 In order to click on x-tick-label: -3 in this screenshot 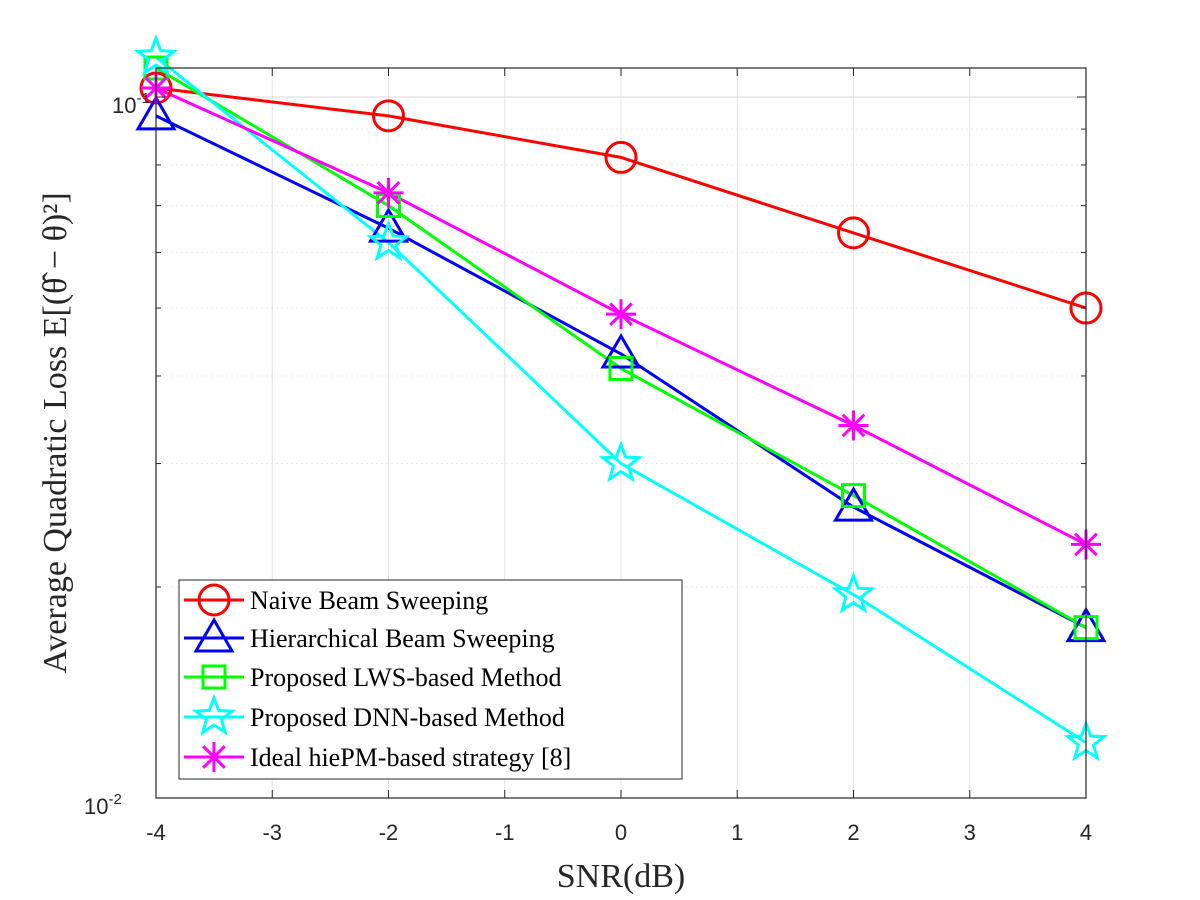, I will do `click(272, 832)`.